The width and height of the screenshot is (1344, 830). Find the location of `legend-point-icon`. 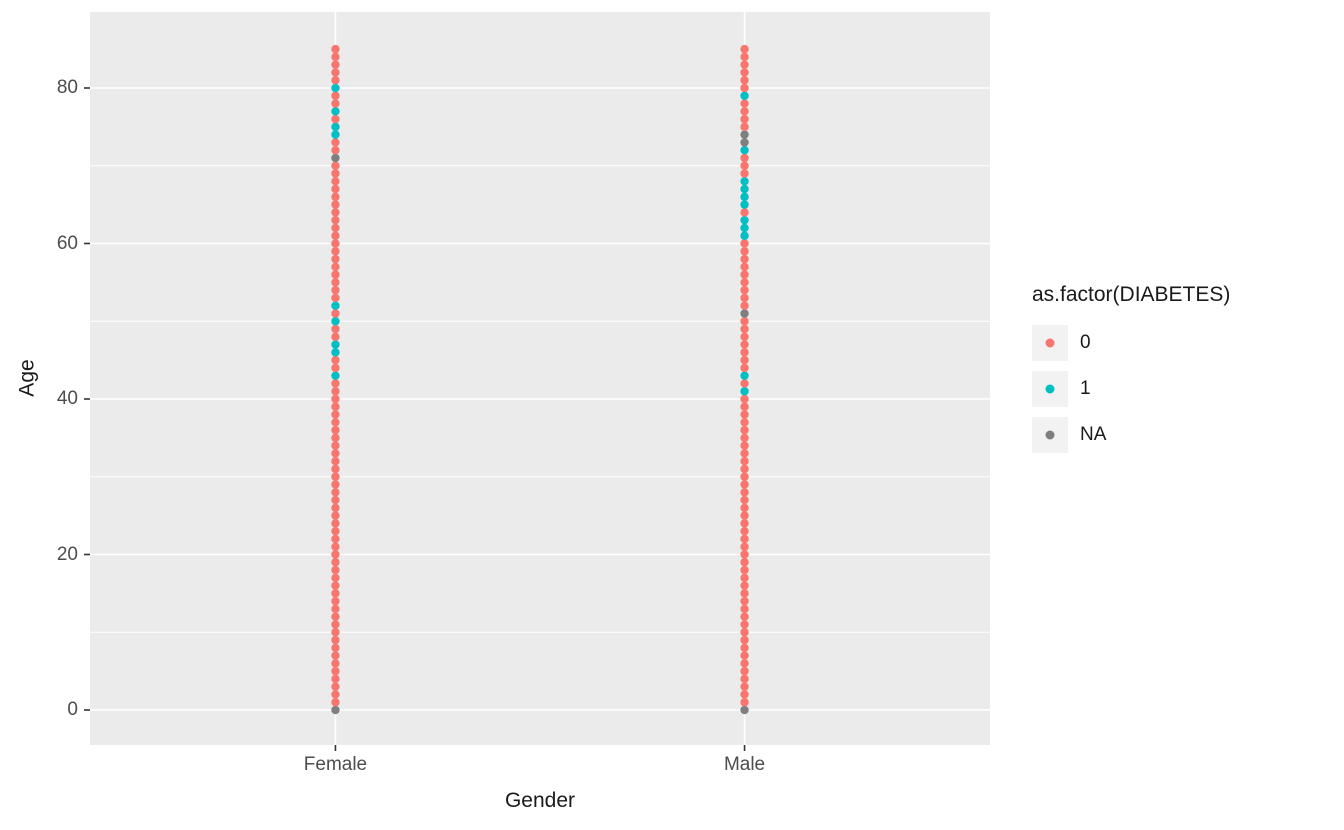

legend-point-icon is located at coordinates (1050, 343).